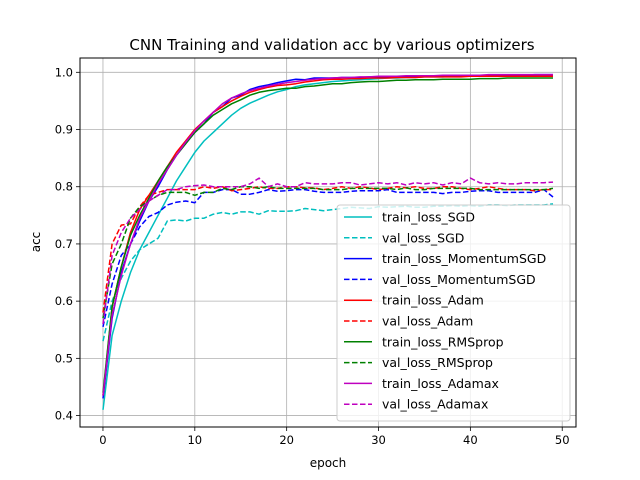 This screenshot has height=480, width=640. I want to click on x-tick-label: 30, so click(378, 440).